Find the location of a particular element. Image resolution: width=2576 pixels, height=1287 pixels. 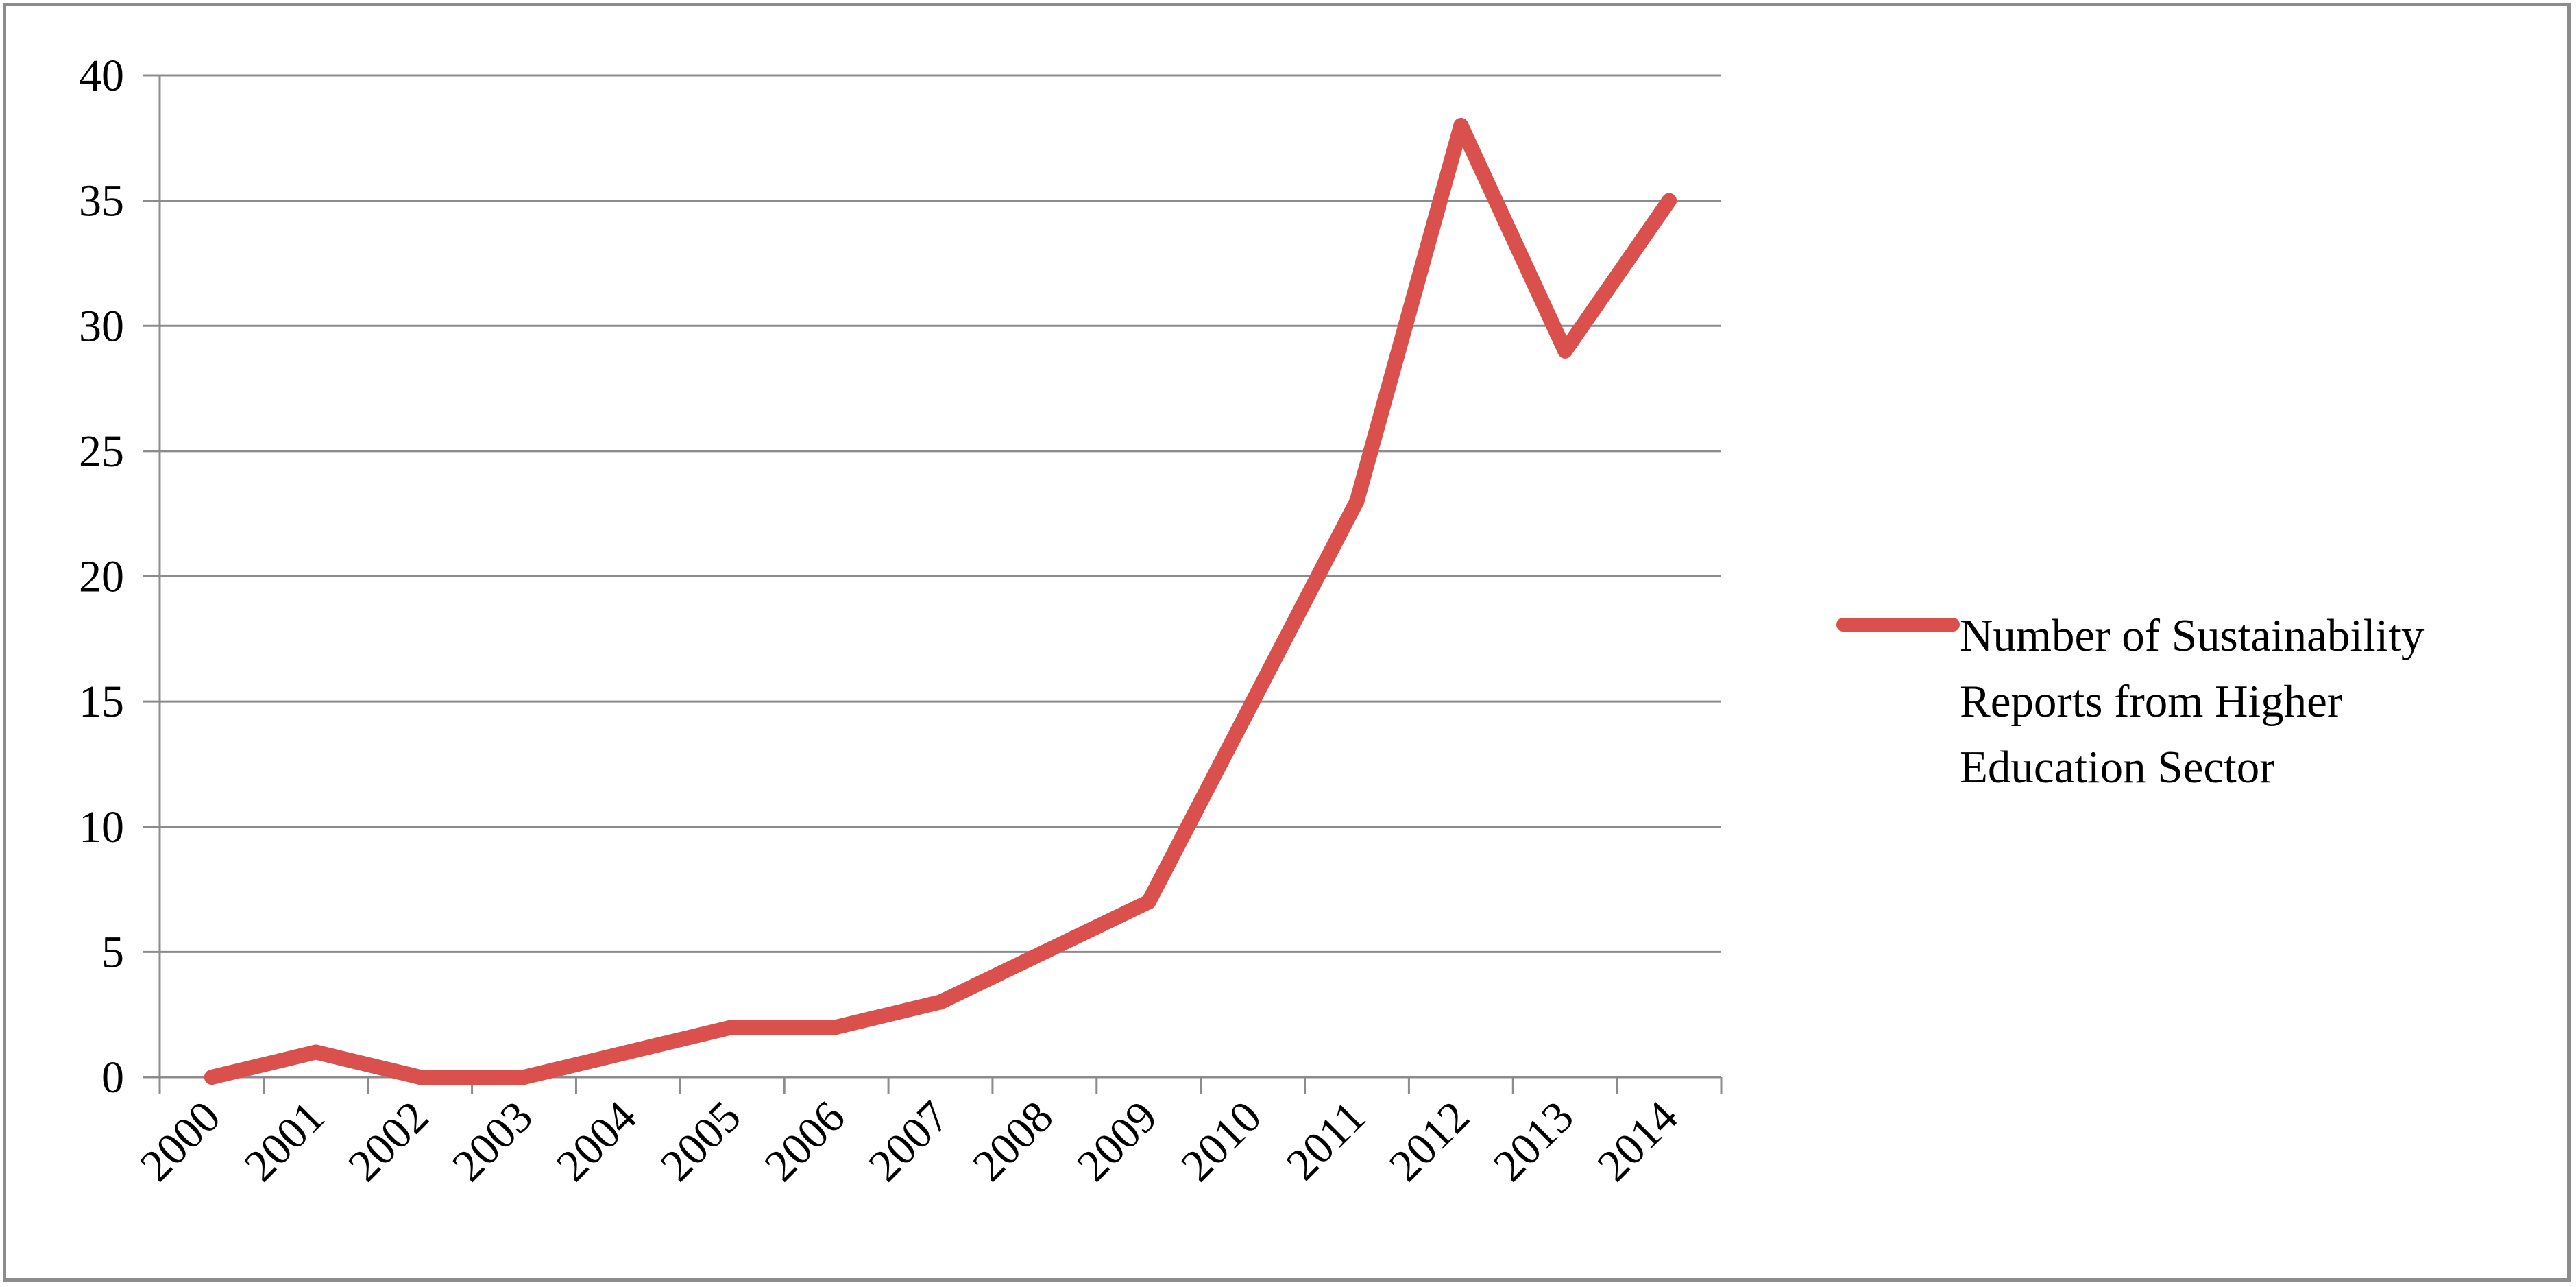

y-tick-label: 30 is located at coordinates (101, 326).